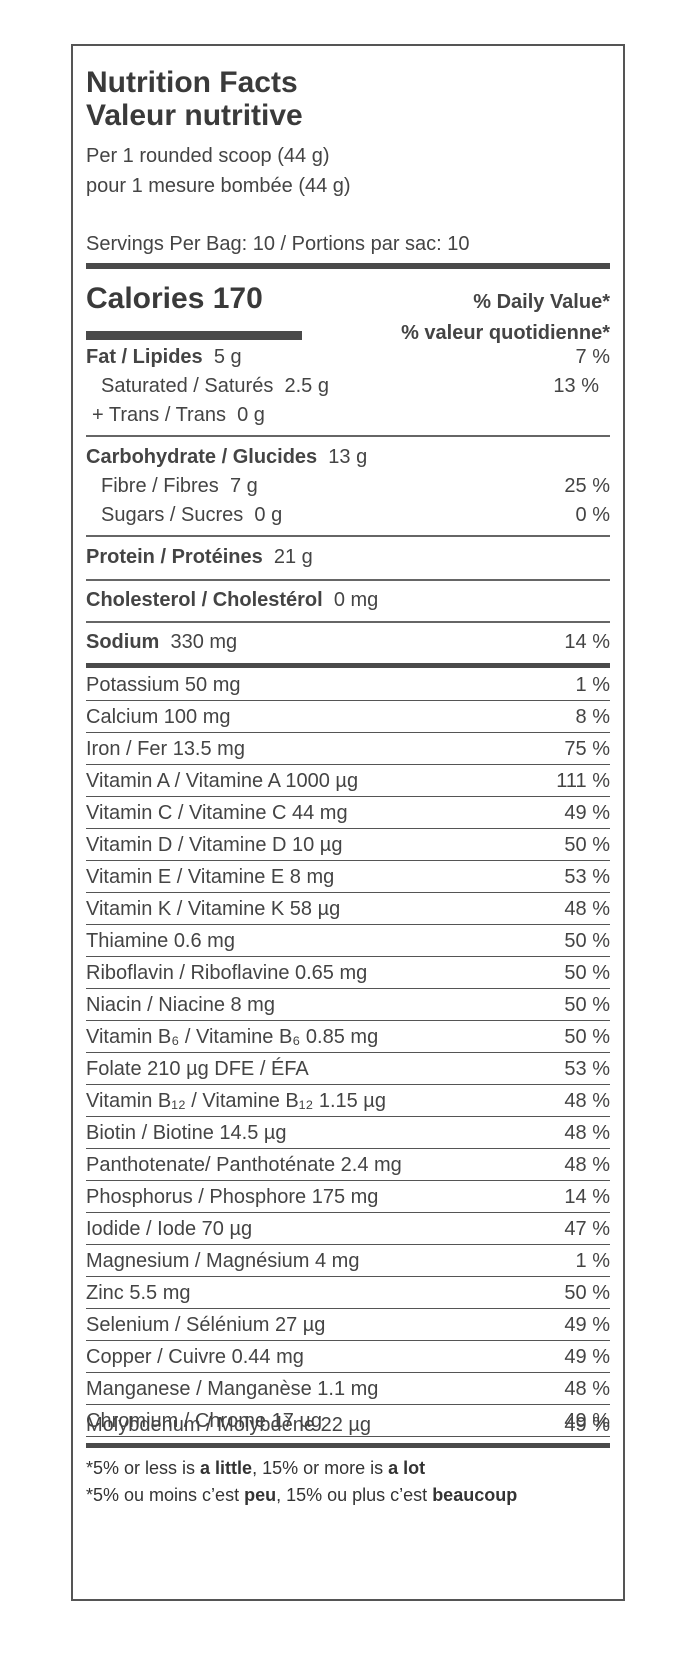 The height and width of the screenshot is (1658, 696). Describe the element at coordinates (592, 685) in the screenshot. I see `daily-value-percent: 1 %` at that location.